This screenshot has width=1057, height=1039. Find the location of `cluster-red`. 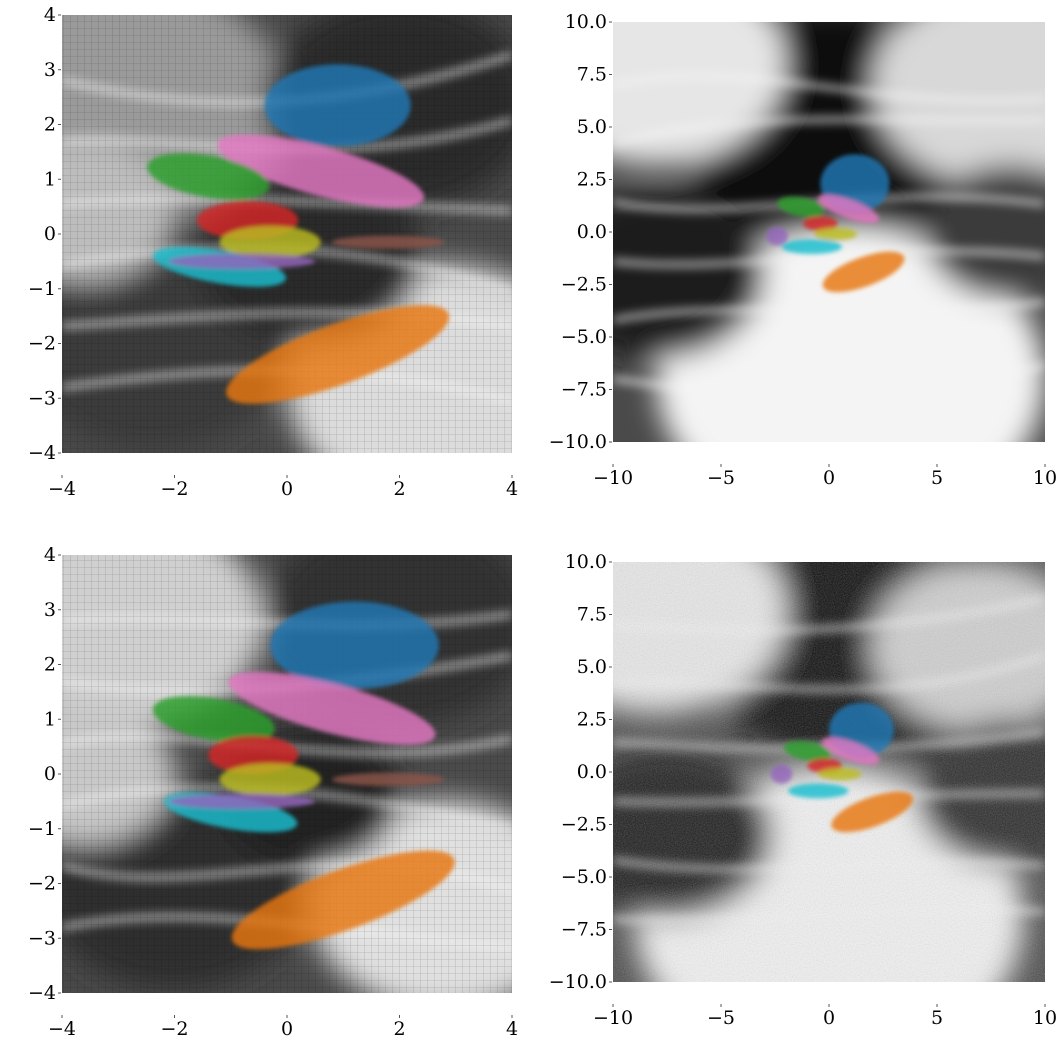

cluster-red is located at coordinates (820, 223).